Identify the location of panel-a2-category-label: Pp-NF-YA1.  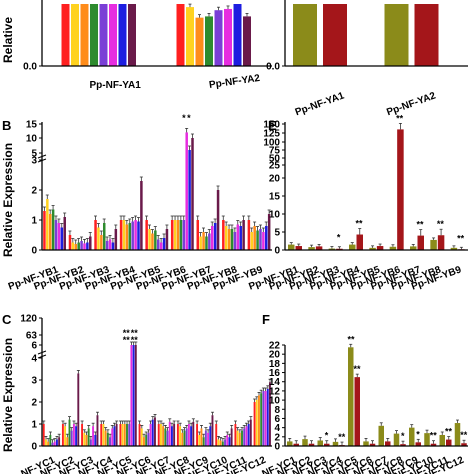
(320, 104).